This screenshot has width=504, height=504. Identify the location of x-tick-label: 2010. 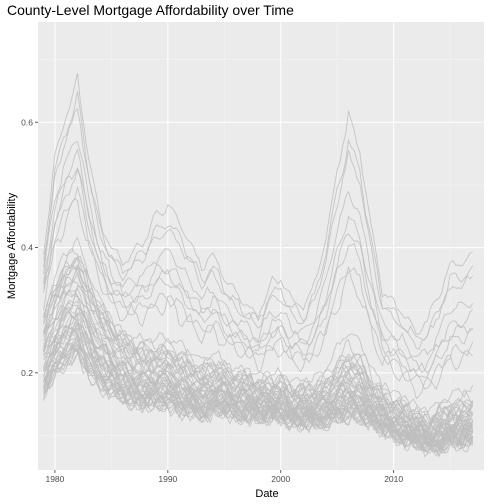
(393, 479).